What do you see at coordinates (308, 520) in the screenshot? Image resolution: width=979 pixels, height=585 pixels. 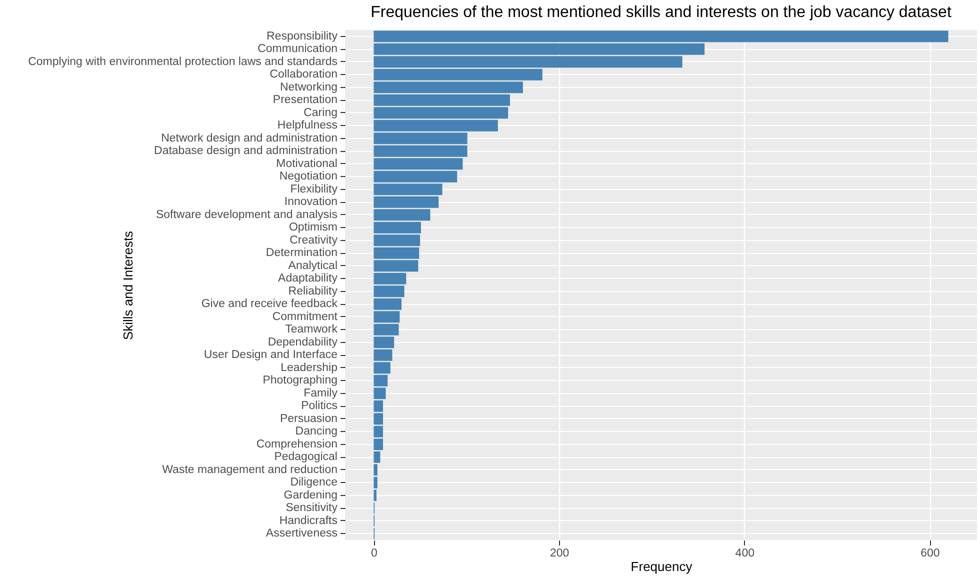 I see `y-tick-label: Handicrafts` at bounding box center [308, 520].